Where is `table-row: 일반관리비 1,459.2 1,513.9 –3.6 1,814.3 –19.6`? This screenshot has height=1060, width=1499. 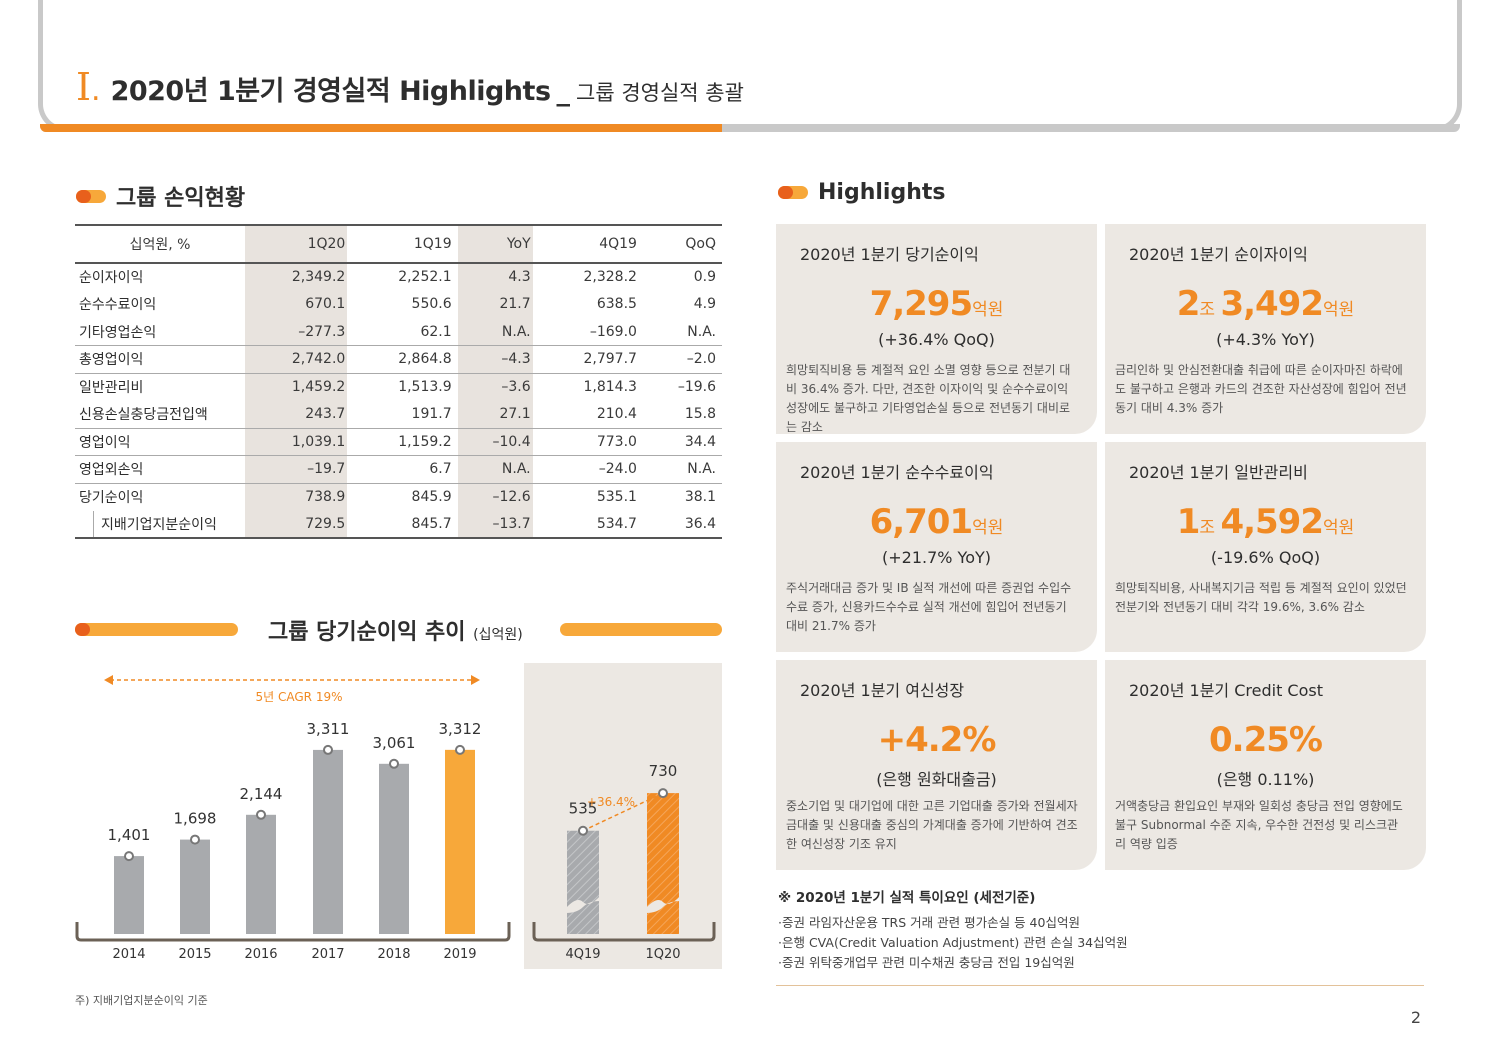
table-row: 일반관리비 1,459.2 1,513.9 –3.6 1,814.3 –19.6 is located at coordinates (398, 387).